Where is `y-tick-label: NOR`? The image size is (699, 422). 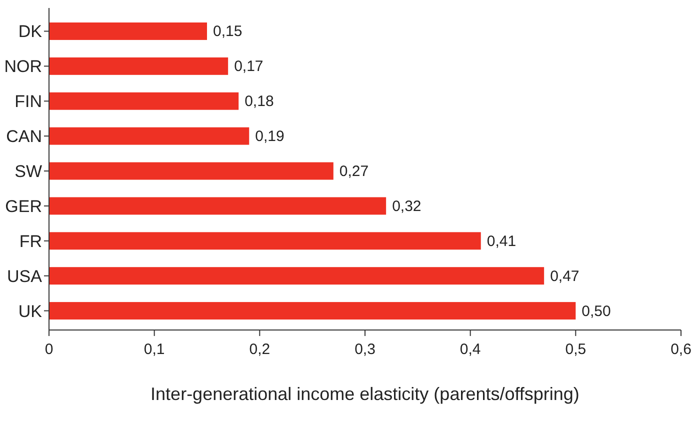
y-tick-label: NOR is located at coordinates (23, 66).